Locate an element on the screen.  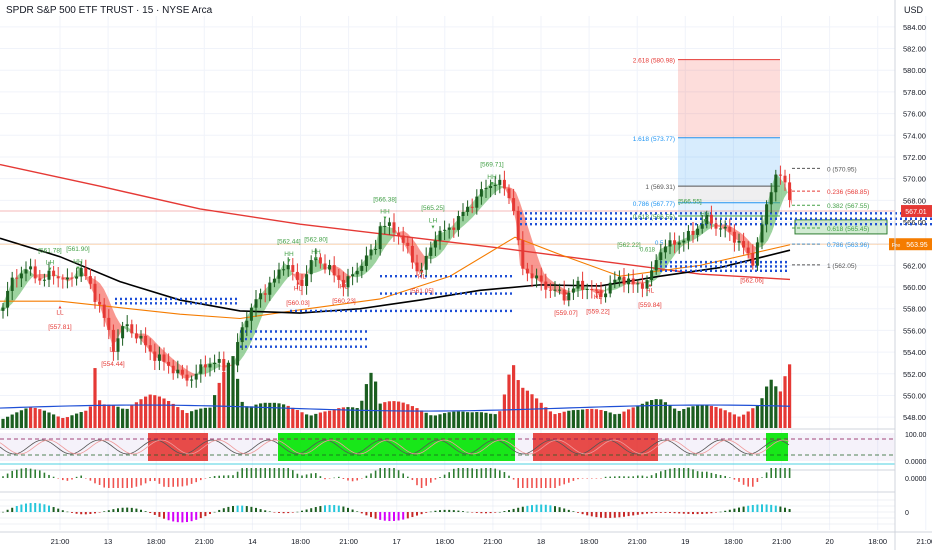
moving-average-black is located at coordinates (395, 275).